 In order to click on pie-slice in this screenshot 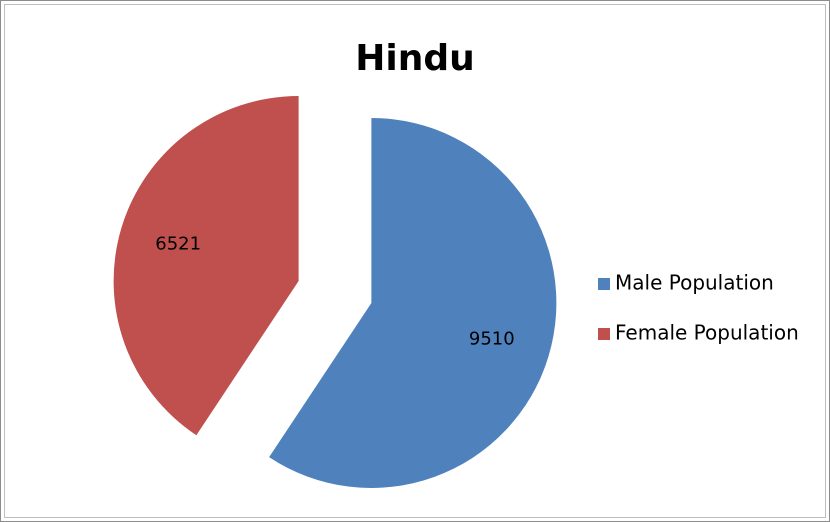, I will do `click(206, 266)`.